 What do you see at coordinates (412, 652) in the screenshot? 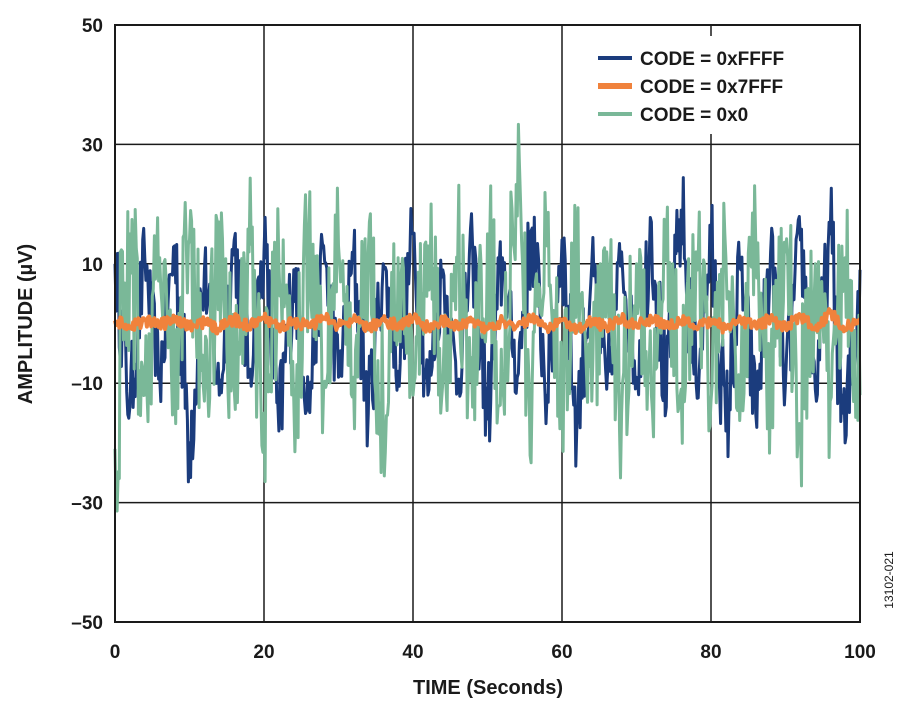
I see `x-tick-label: 40` at bounding box center [412, 652].